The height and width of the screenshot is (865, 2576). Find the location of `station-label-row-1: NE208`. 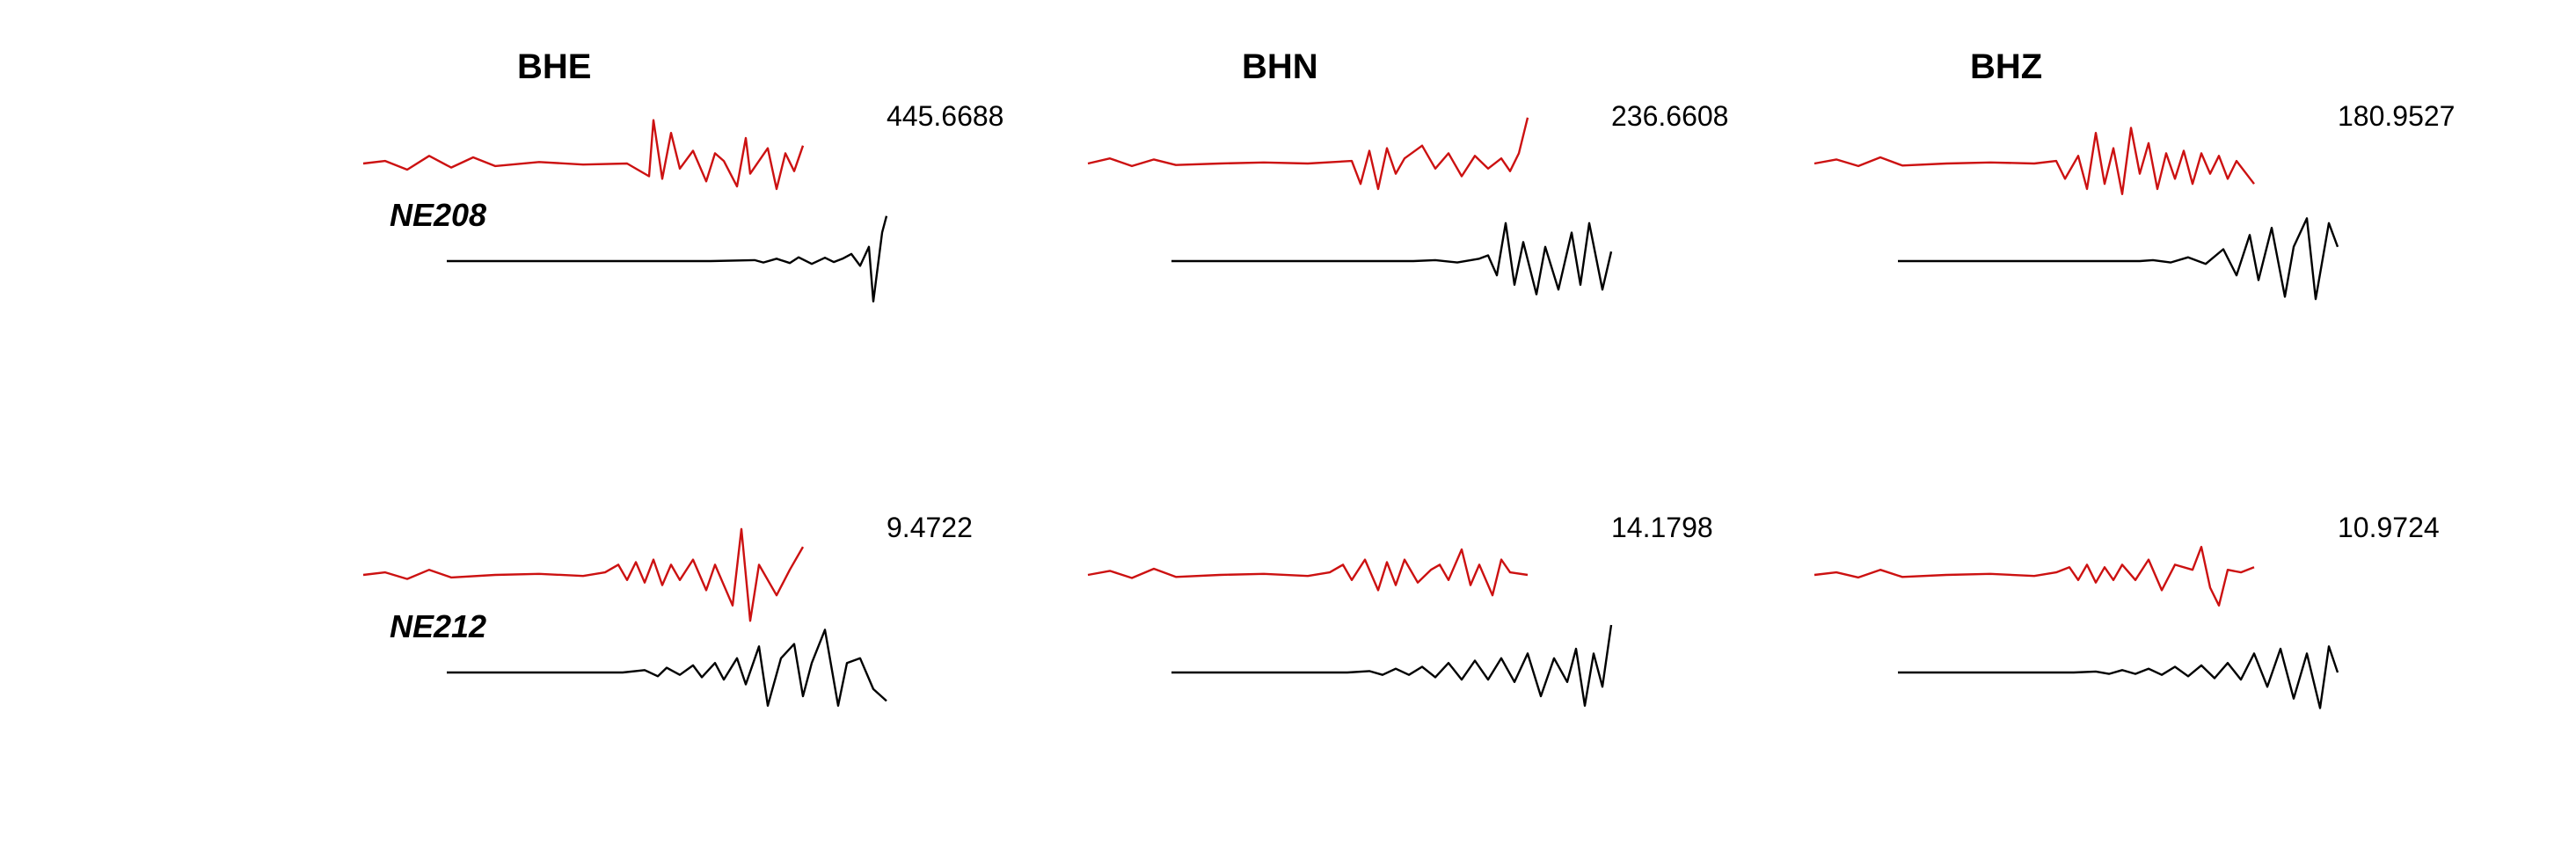

station-label-row-1: NE208 is located at coordinates (438, 215).